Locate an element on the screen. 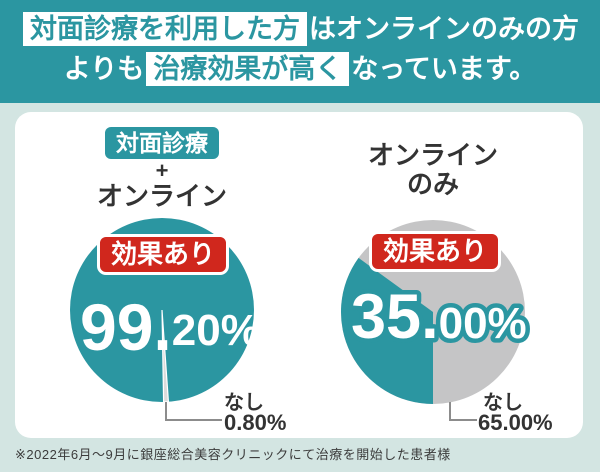 This screenshot has height=472, width=600. right-pie-value-frac: 00% is located at coordinates (483, 323).